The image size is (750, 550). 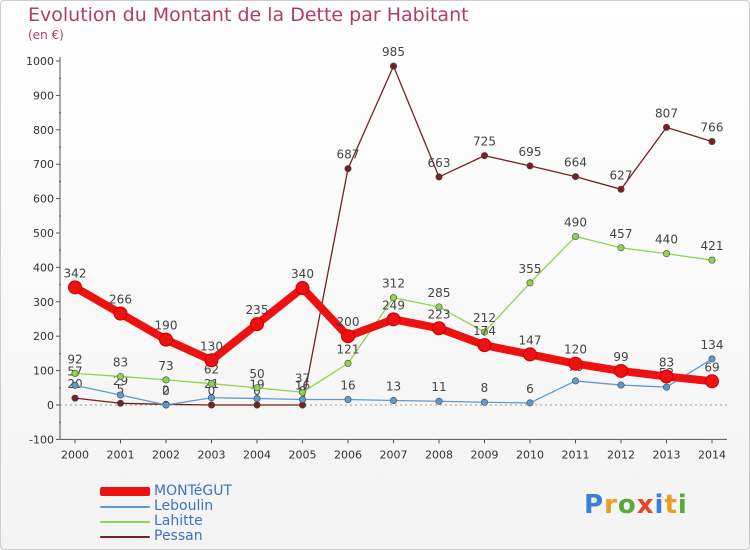 I want to click on data-label: 807, so click(x=666, y=113).